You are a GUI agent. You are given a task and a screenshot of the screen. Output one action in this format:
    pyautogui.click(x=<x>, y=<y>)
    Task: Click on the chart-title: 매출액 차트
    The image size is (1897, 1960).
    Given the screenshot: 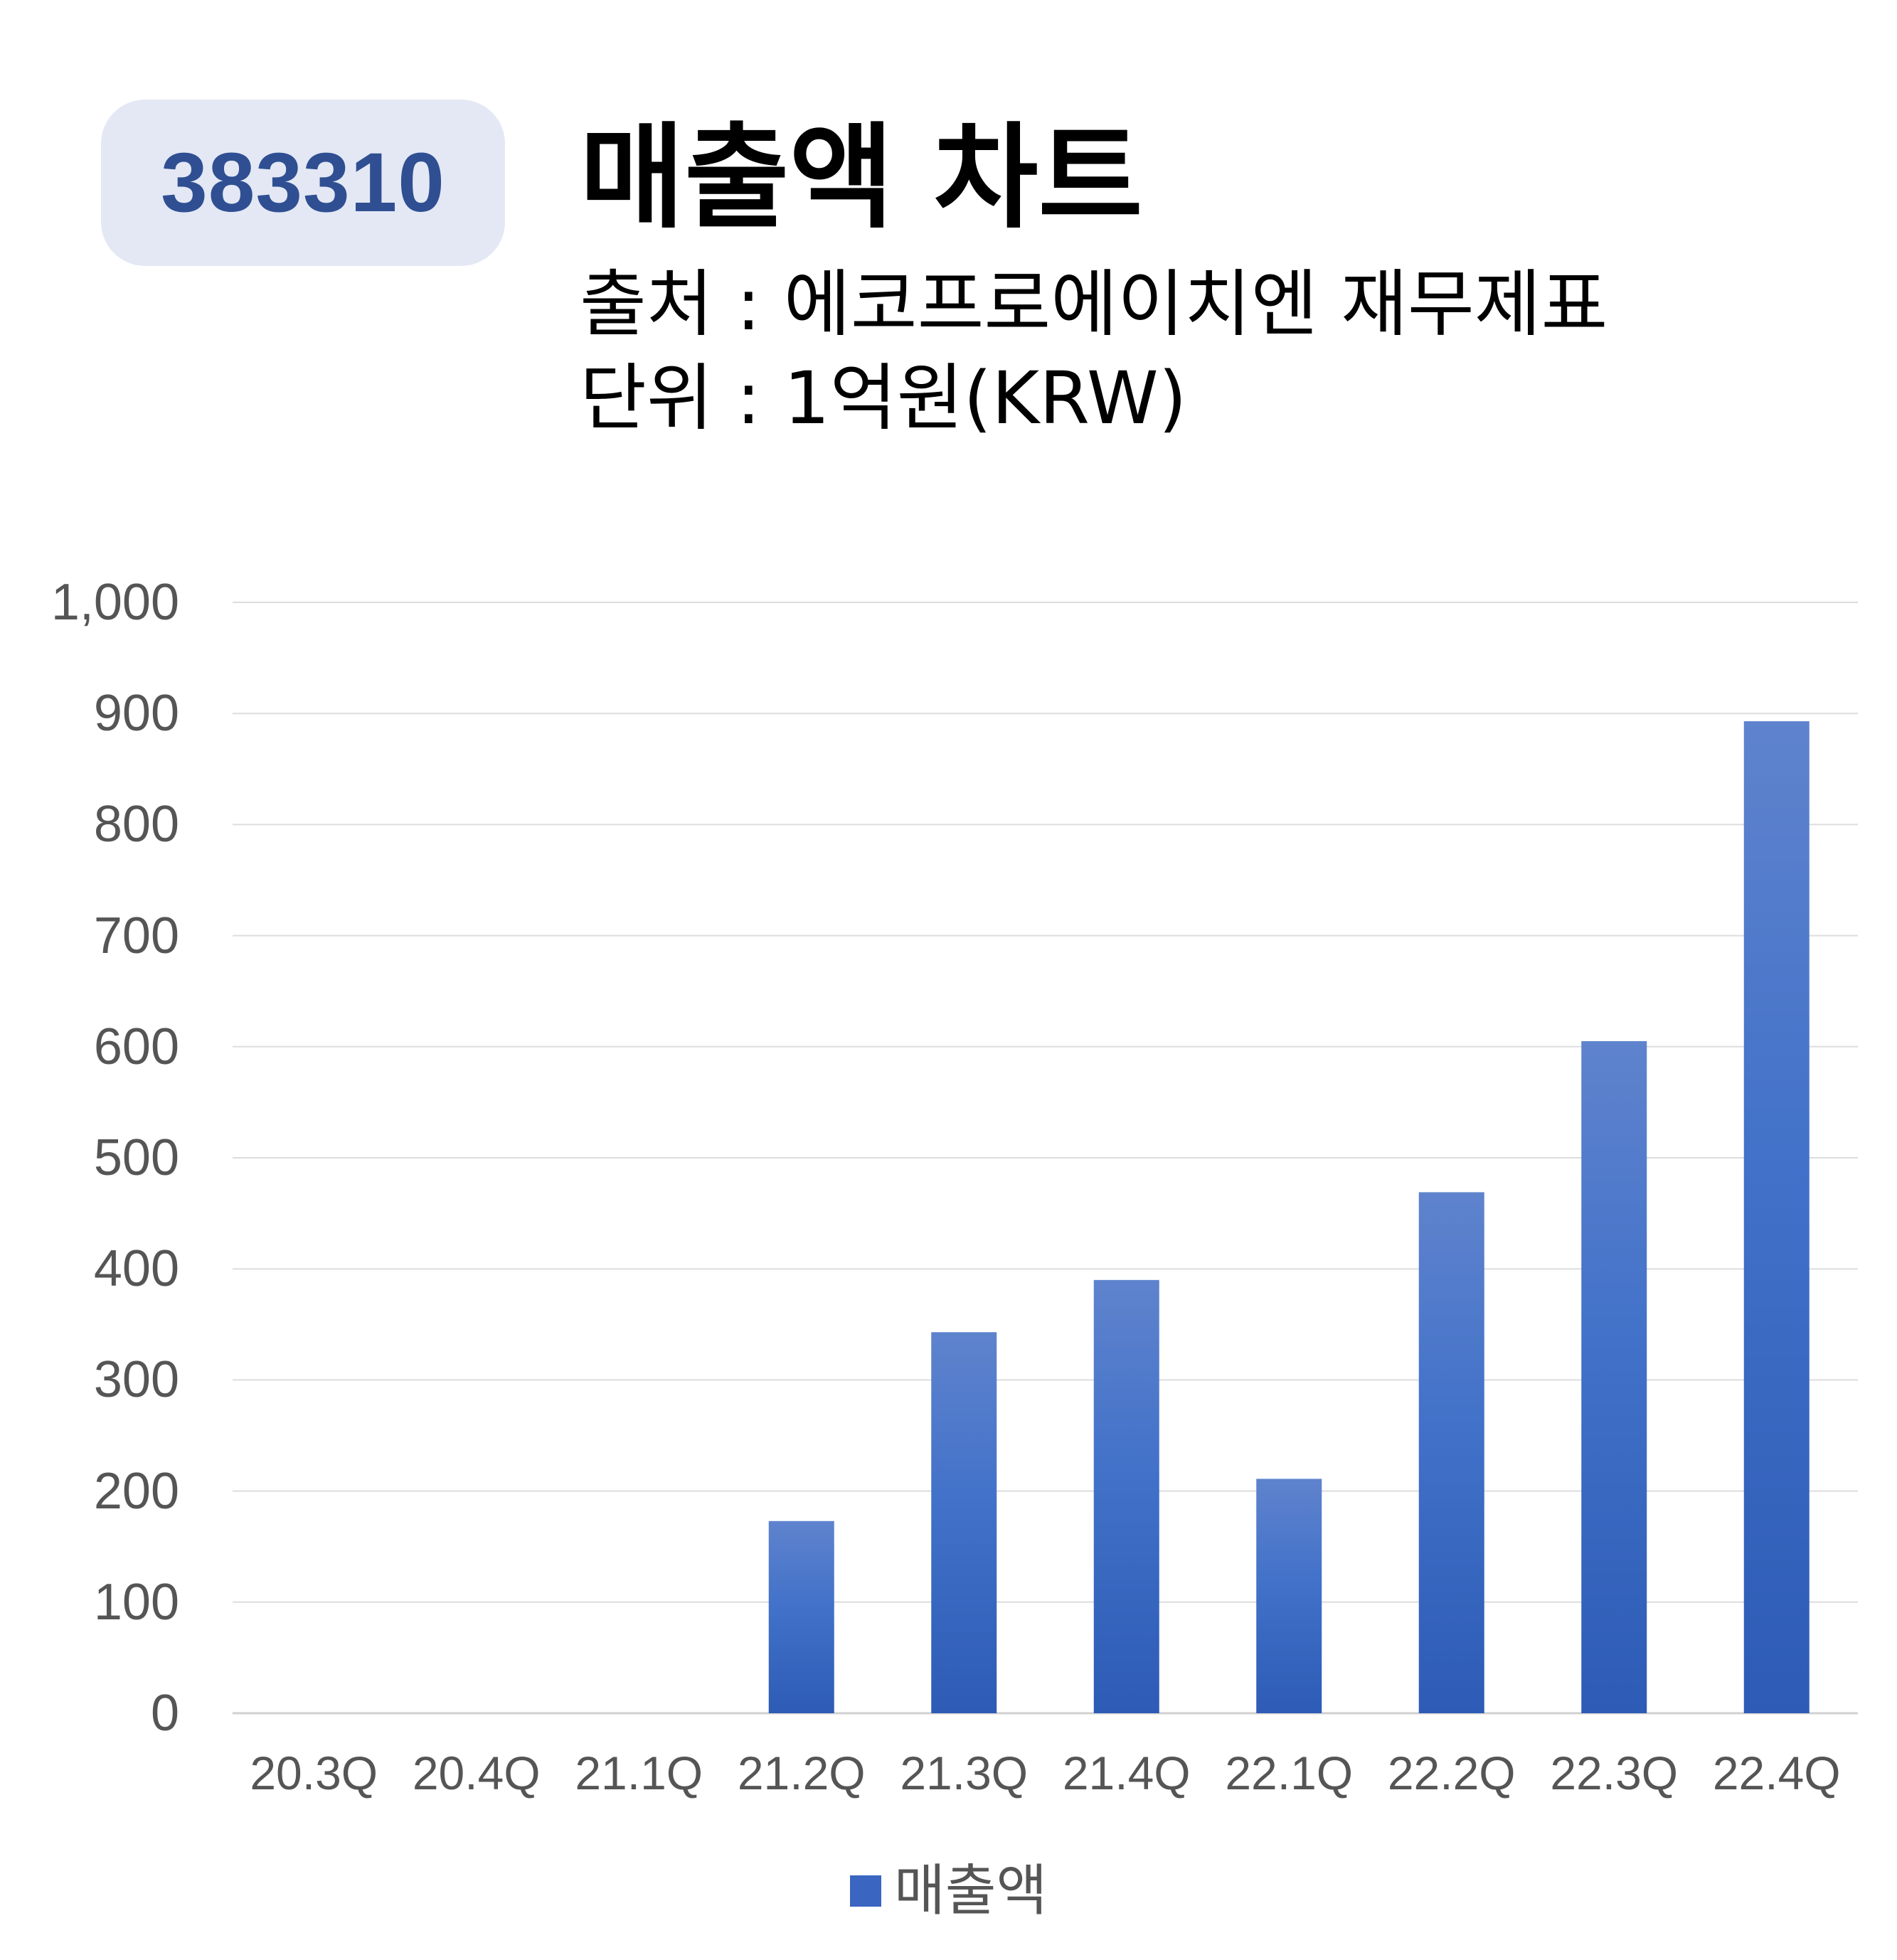 What is the action you would take?
    pyautogui.click(x=862, y=177)
    